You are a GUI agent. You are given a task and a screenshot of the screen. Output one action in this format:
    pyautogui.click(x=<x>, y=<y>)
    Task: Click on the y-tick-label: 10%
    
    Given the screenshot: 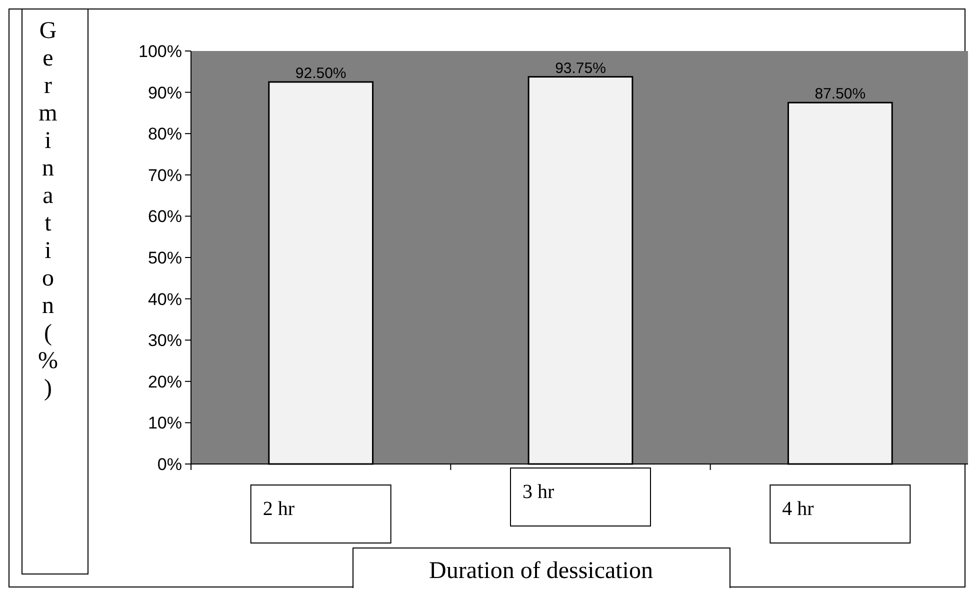 What is the action you would take?
    pyautogui.click(x=165, y=423)
    